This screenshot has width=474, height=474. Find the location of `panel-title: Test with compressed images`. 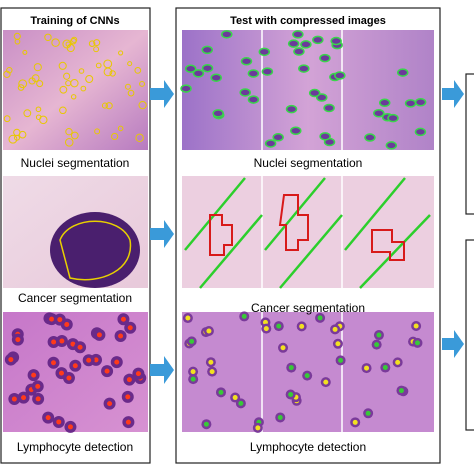

panel-title: Test with compressed images is located at coordinates (308, 21).